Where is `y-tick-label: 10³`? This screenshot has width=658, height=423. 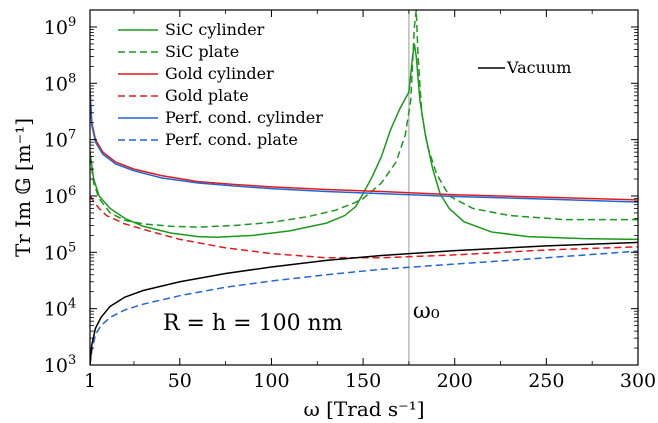
y-tick-label: 10³ is located at coordinates (60, 365).